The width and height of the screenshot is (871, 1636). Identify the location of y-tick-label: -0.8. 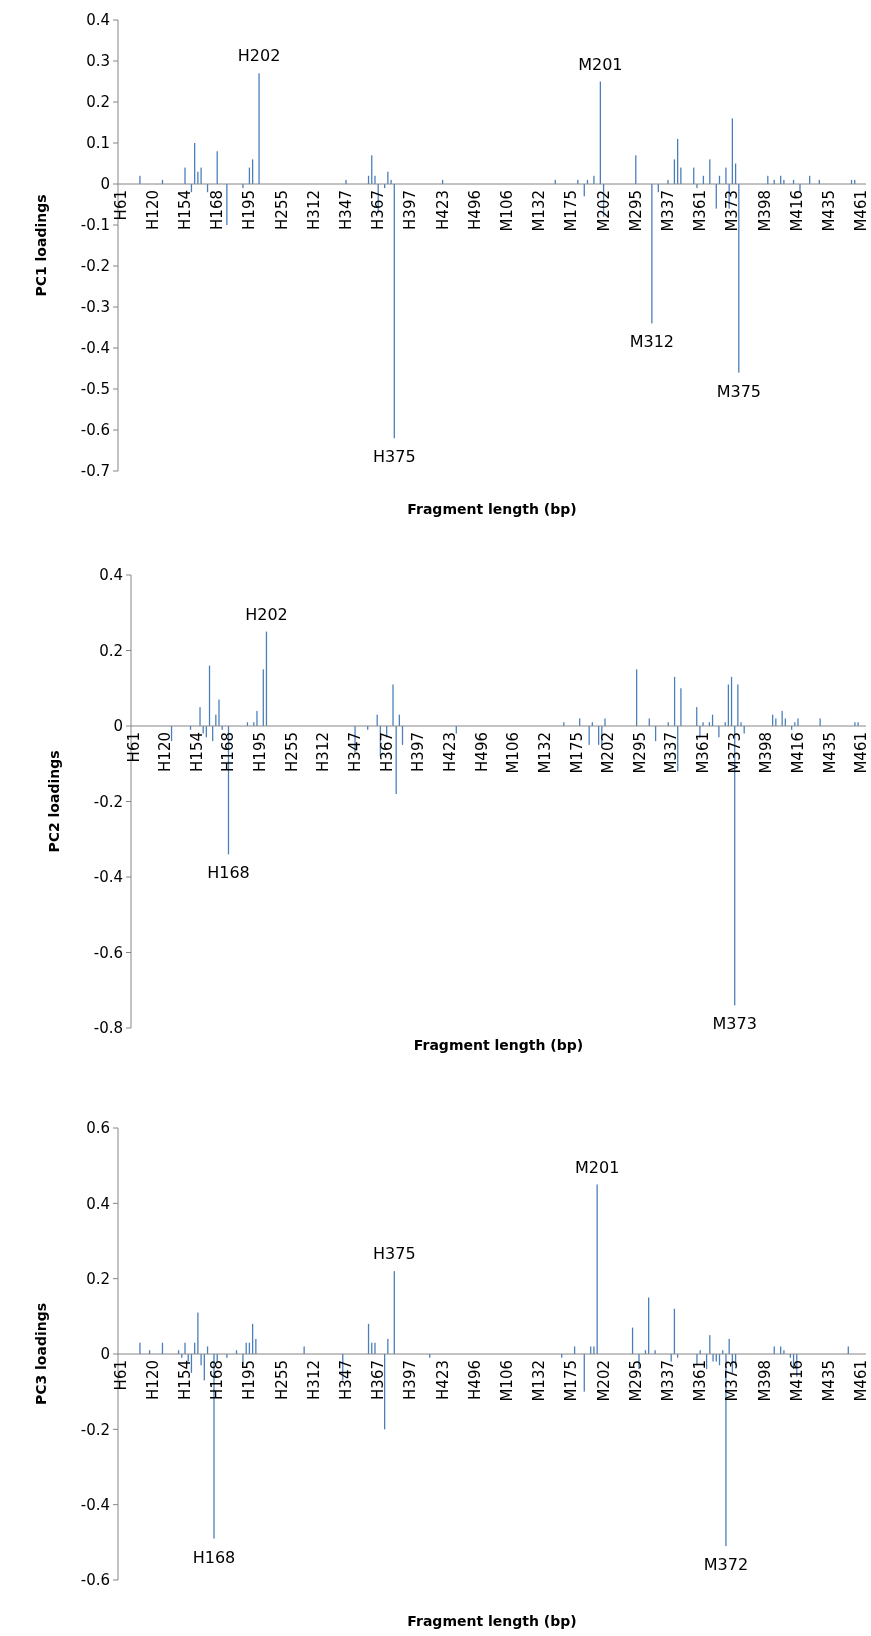
(108, 1028).